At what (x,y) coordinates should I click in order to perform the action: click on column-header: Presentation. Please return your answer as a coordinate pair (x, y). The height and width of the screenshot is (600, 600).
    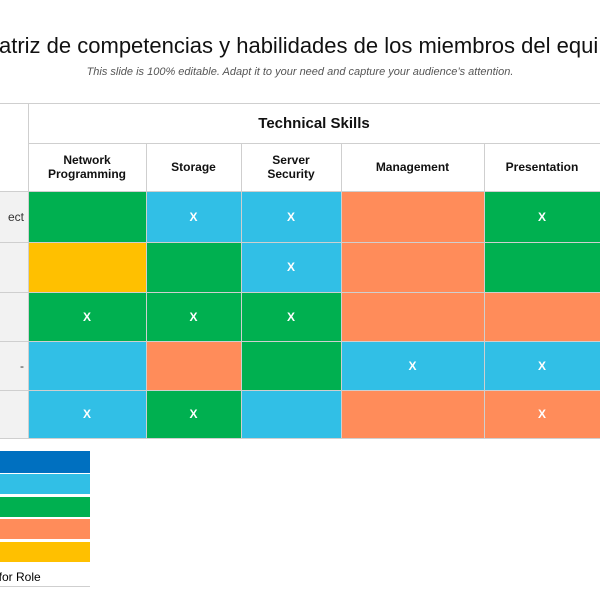
    Looking at the image, I should click on (542, 167).